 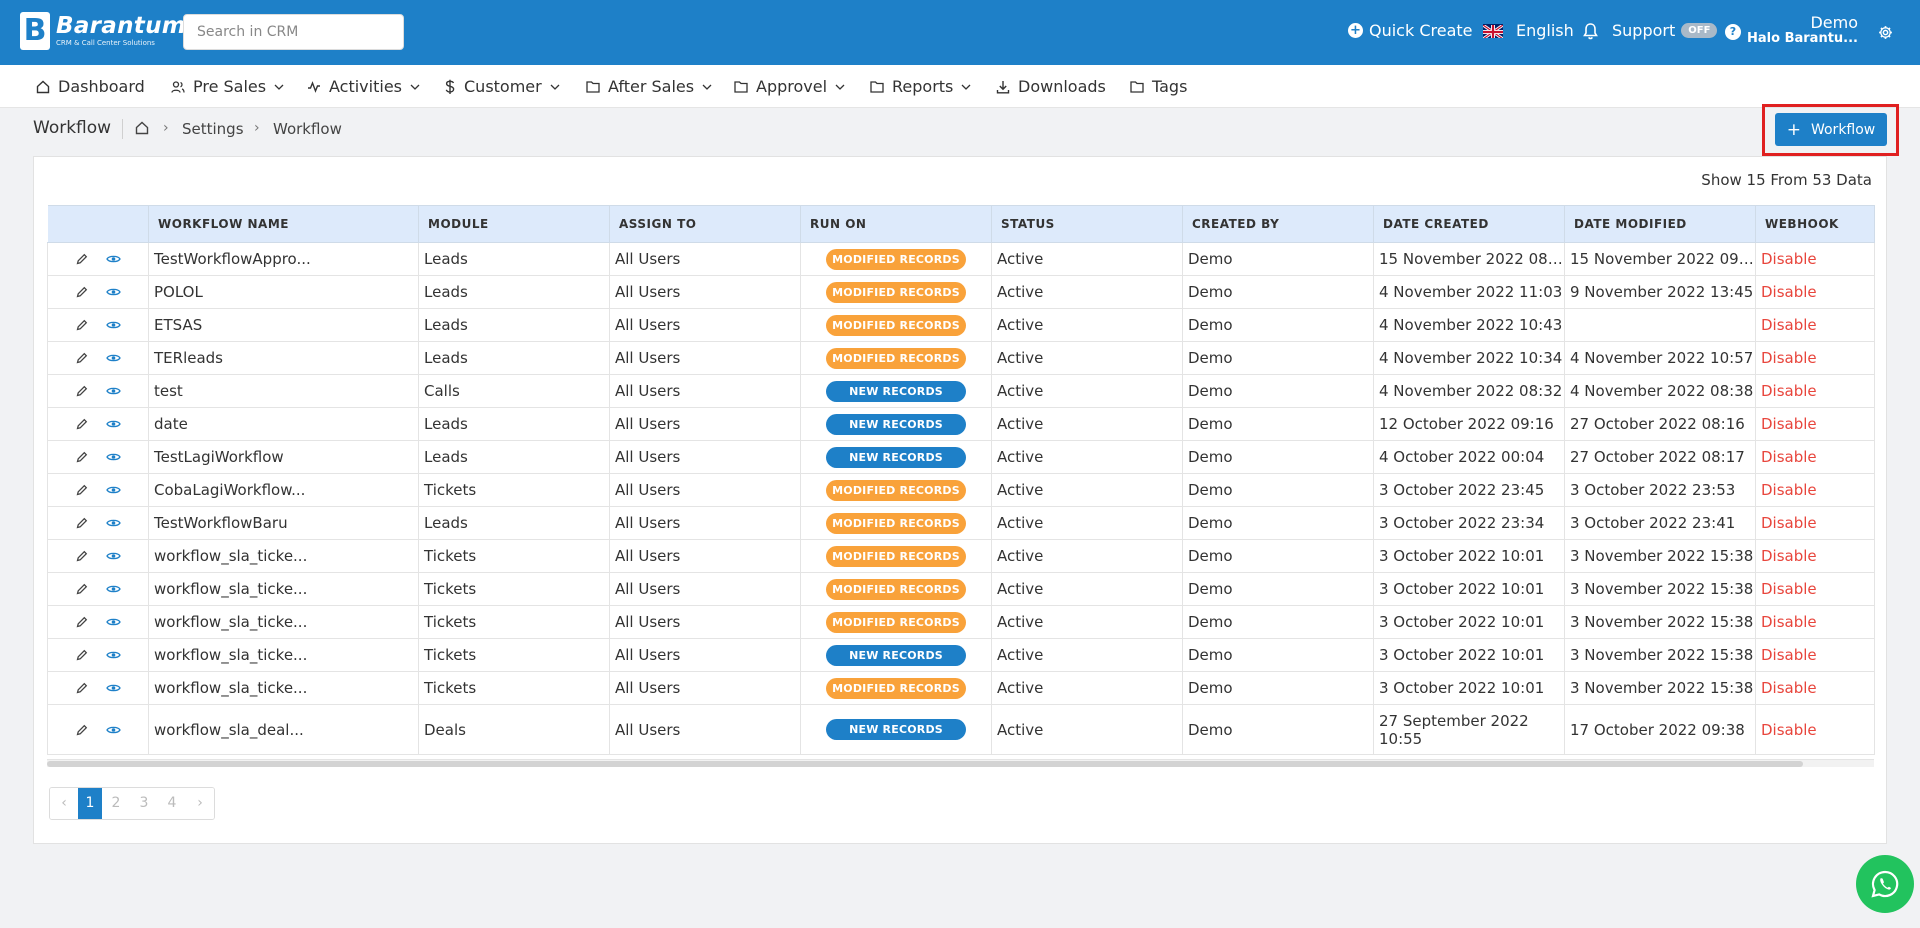 I want to click on column-header: STATUS, so click(x=1087, y=224).